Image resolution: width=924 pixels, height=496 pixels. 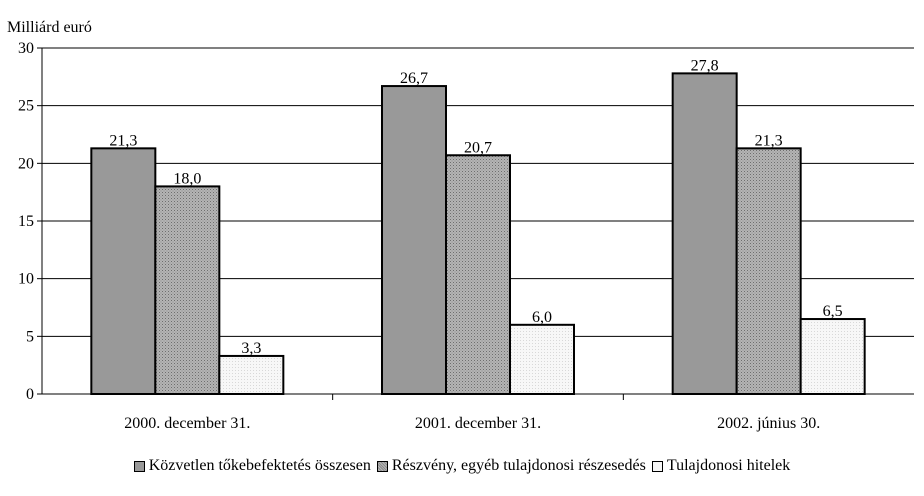 I want to click on data-label: 20,7, so click(x=478, y=147).